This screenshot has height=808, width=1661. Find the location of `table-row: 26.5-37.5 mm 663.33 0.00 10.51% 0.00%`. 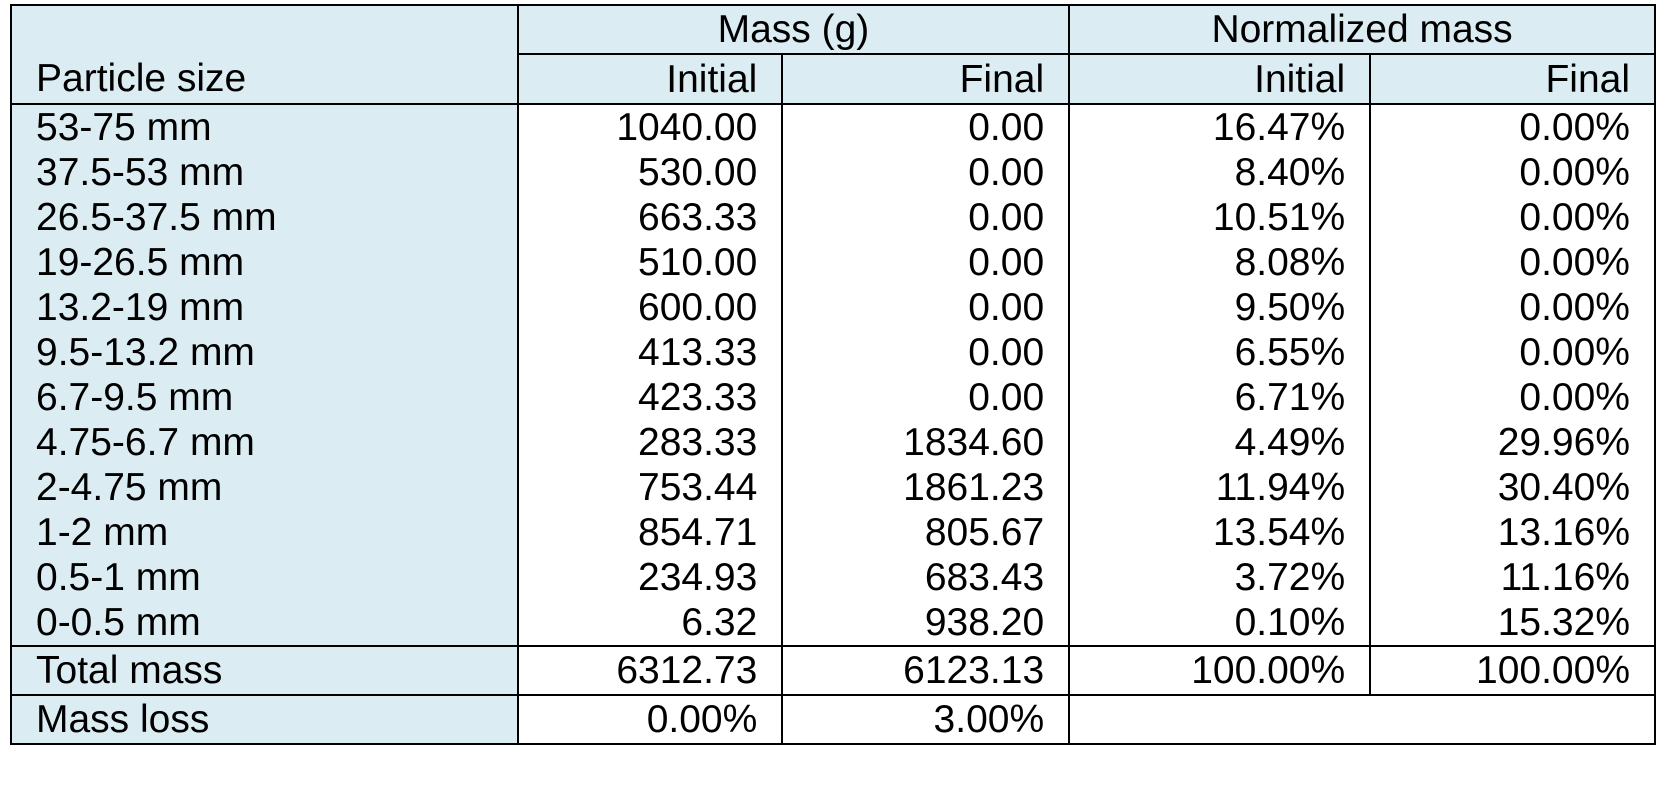

table-row: 26.5-37.5 mm 663.33 0.00 10.51% 0.00% is located at coordinates (833, 217).